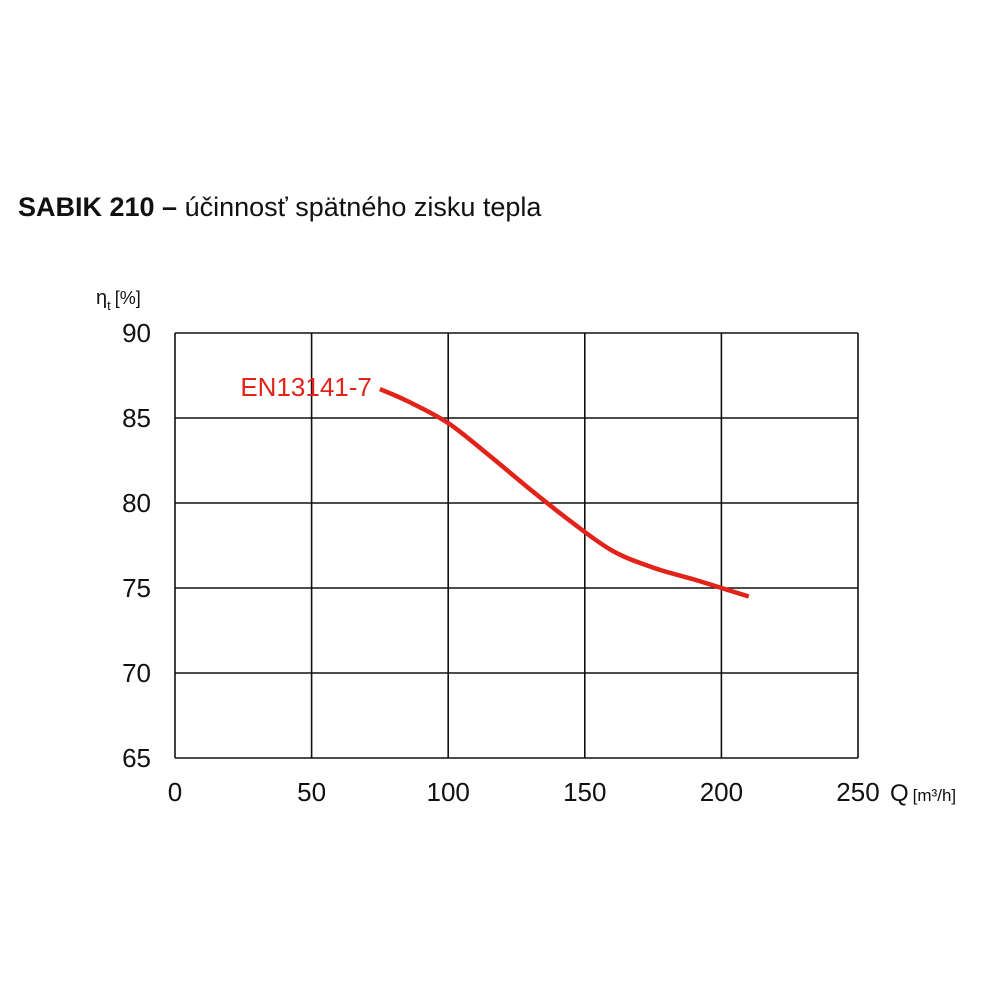 Image resolution: width=1000 pixels, height=1000 pixels. I want to click on y-tick-label: 80, so click(136, 503).